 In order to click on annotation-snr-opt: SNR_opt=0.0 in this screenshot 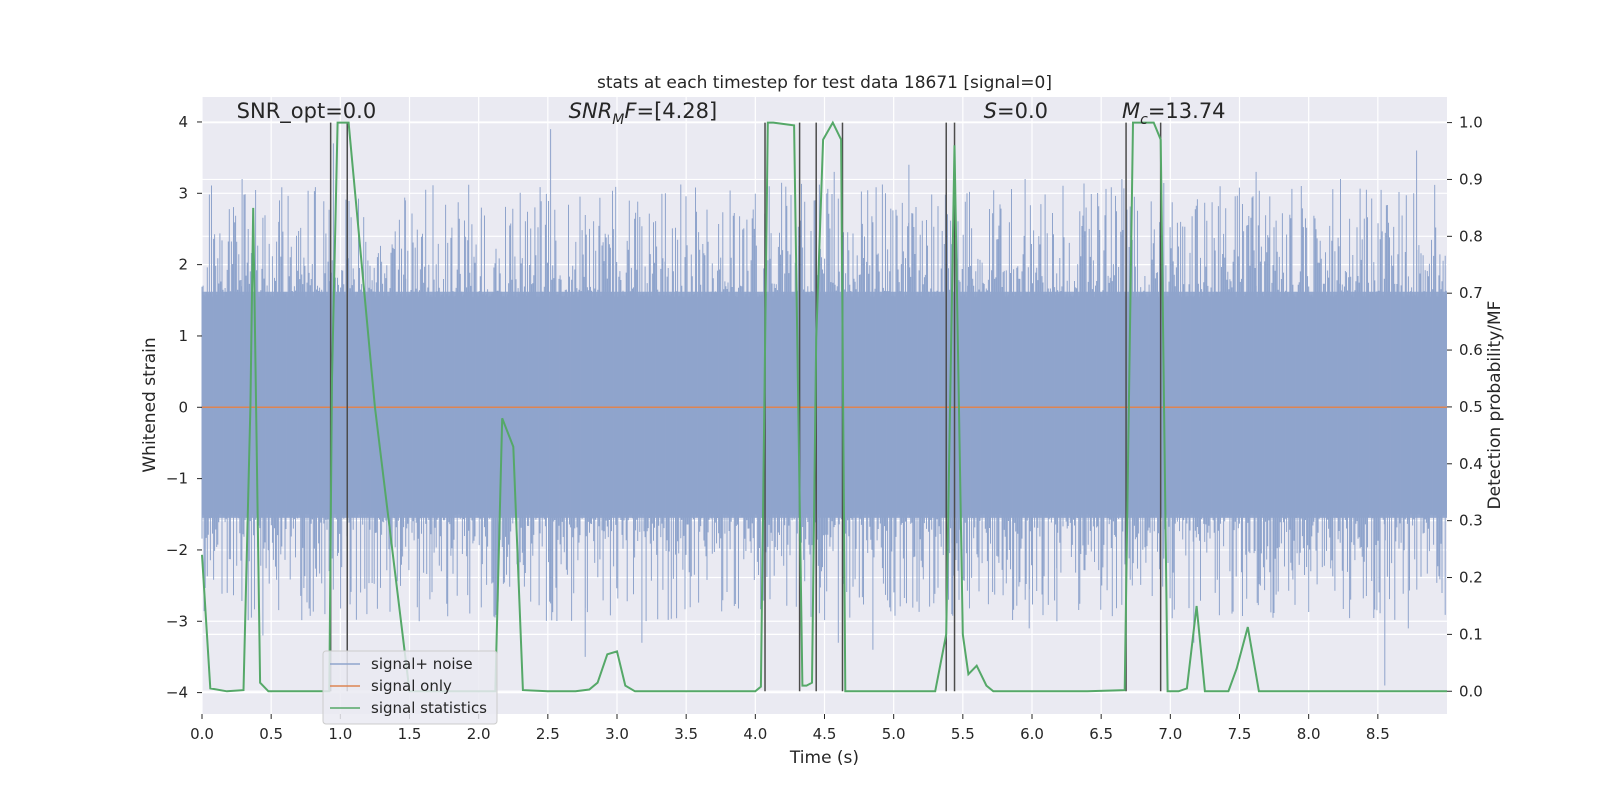, I will do `click(307, 111)`.